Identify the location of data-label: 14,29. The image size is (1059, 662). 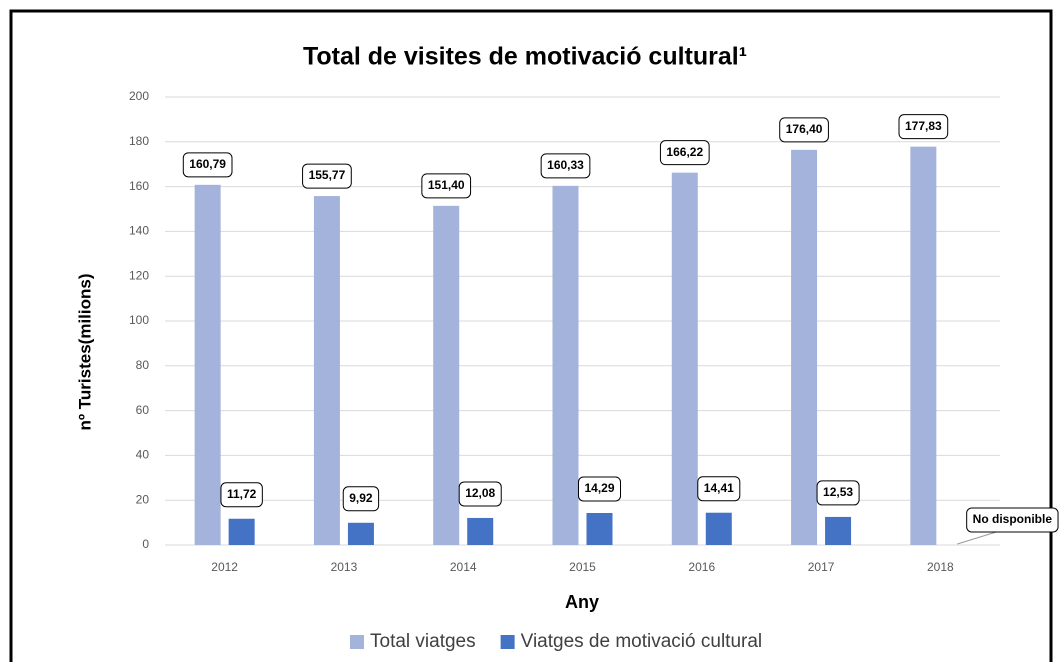
(599, 488).